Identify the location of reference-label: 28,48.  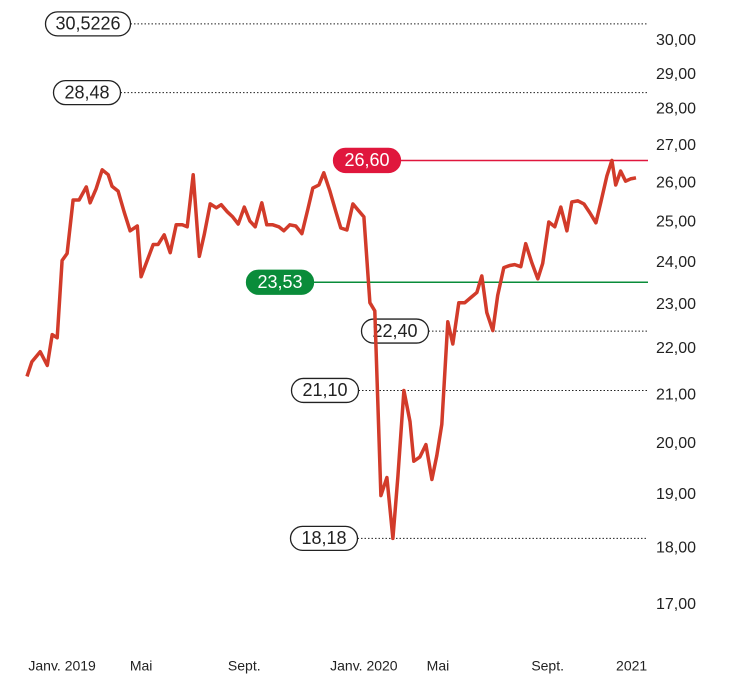
(86, 92).